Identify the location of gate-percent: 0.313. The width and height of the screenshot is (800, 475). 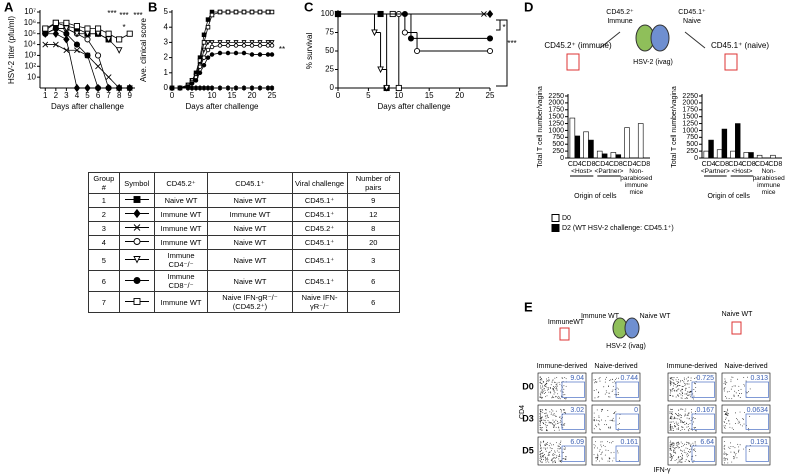
(759, 378).